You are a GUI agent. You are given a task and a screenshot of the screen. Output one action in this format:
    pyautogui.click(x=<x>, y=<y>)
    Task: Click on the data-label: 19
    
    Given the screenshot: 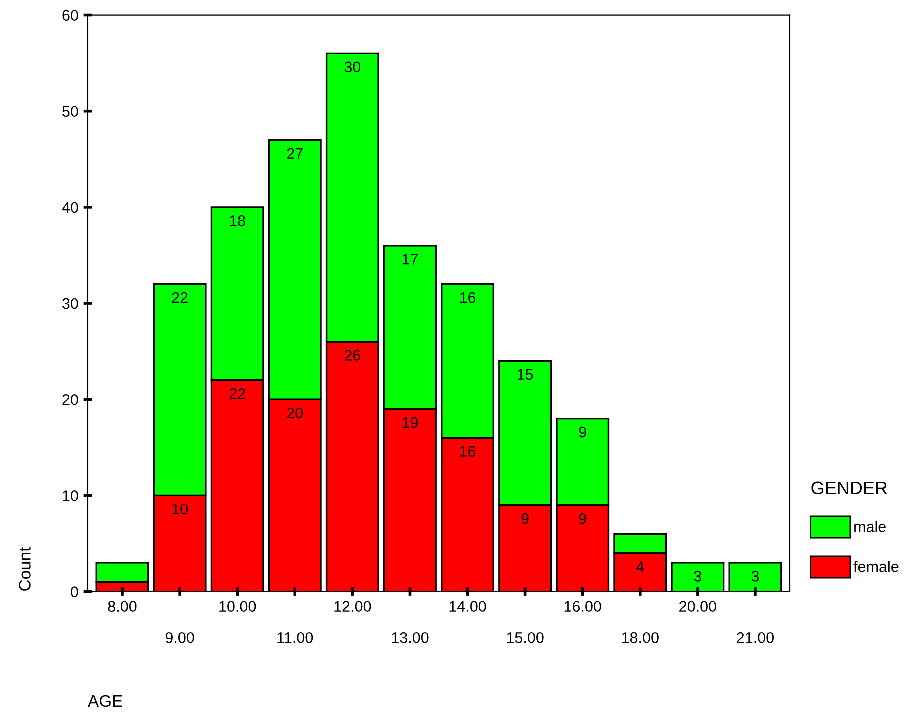 What is the action you would take?
    pyautogui.click(x=410, y=422)
    